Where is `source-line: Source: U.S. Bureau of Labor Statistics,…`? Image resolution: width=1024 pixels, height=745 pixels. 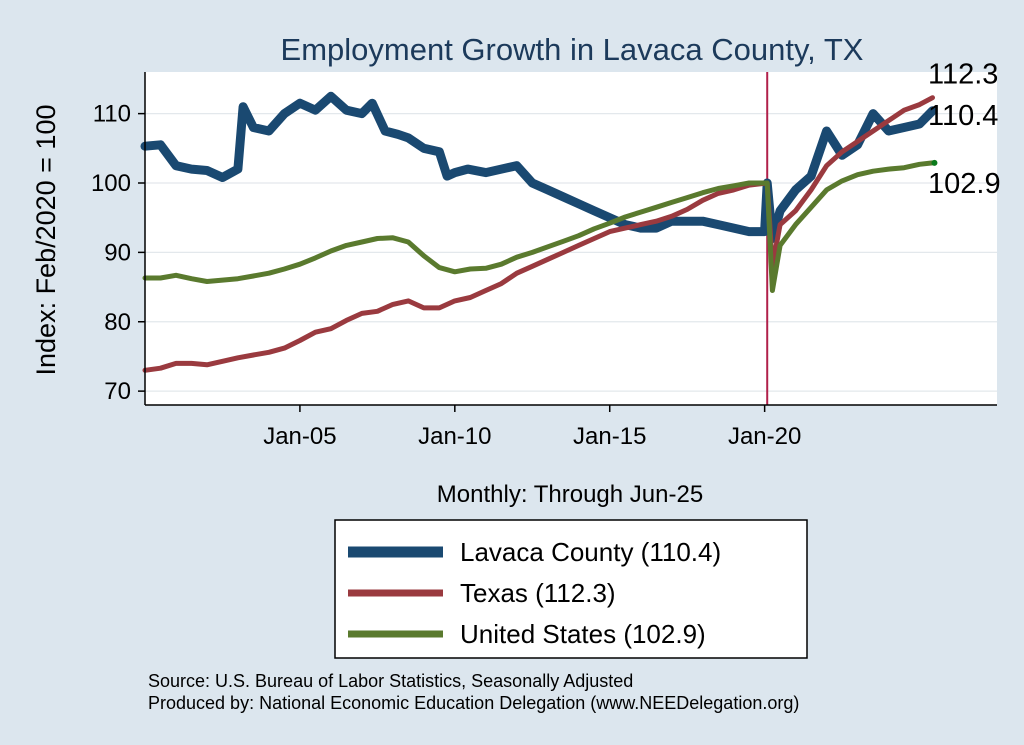
source-line: Source: U.S. Bureau of Labor Statistics,… is located at coordinates (390, 681).